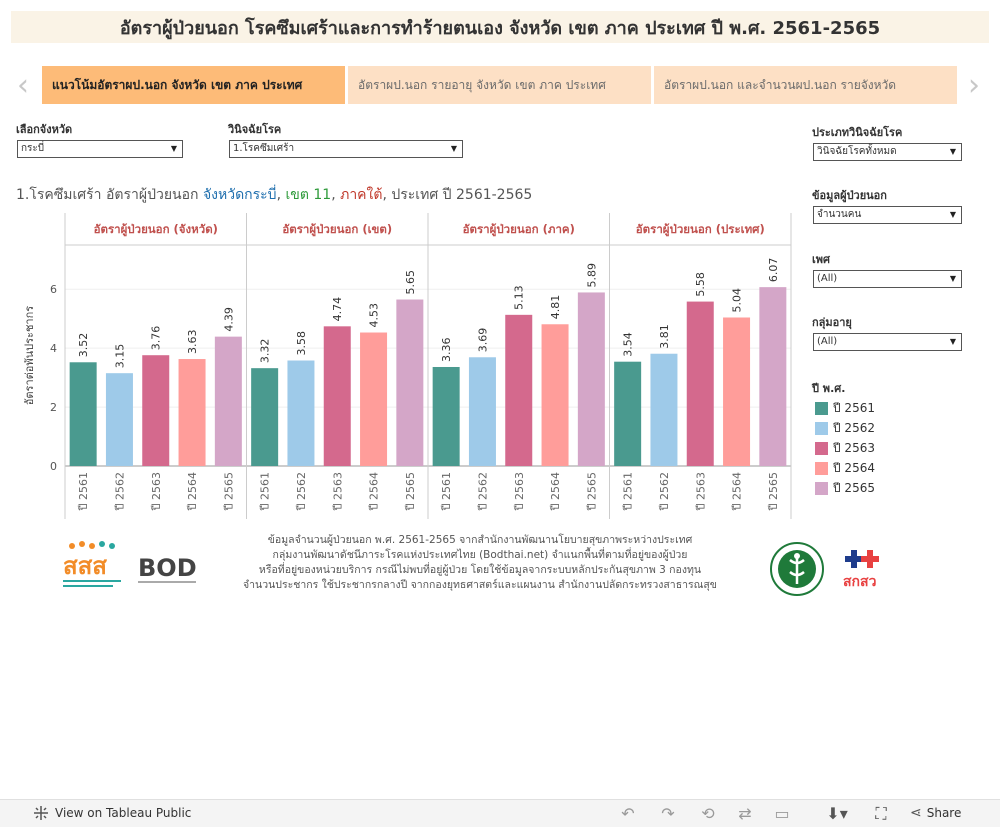  Describe the element at coordinates (839, 214) in the screenshot. I see `opd-data-select-value: จำนวนคน` at that location.